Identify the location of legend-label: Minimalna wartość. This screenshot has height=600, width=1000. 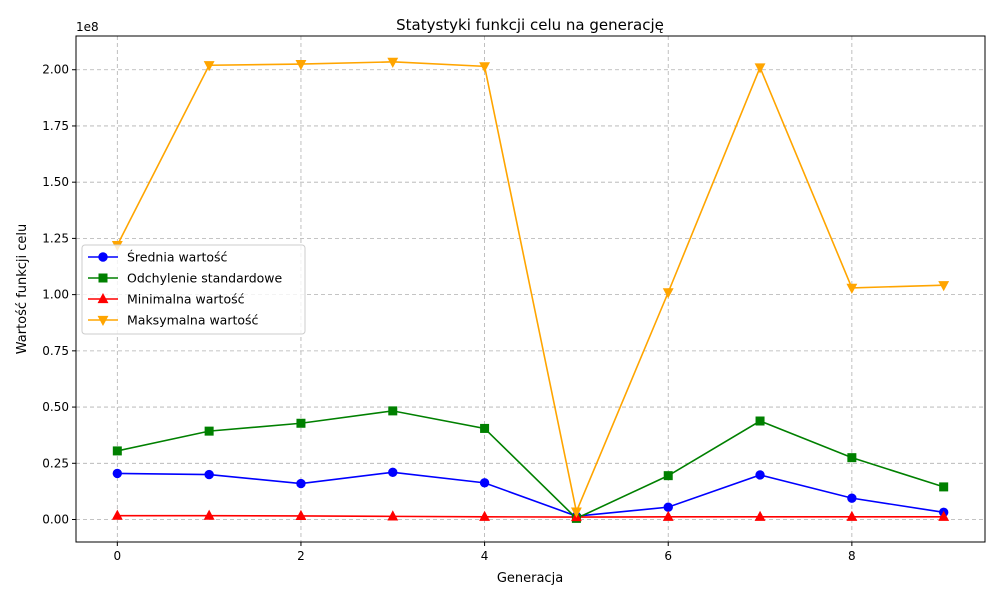
(186, 299).